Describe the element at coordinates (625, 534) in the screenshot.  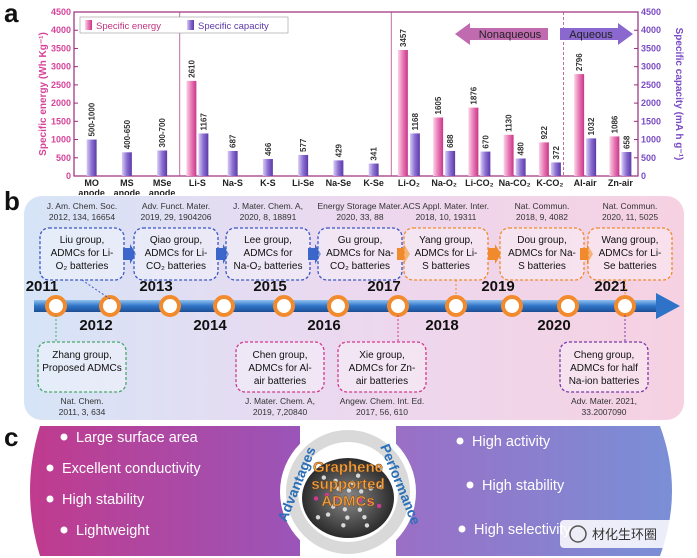
I see `watermark-background` at that location.